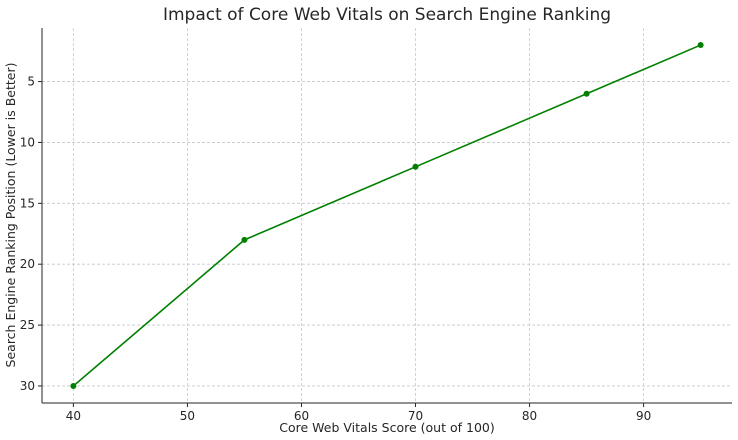 This screenshot has height=440, width=738. Describe the element at coordinates (31, 82) in the screenshot. I see `y-tick-label: 5` at that location.